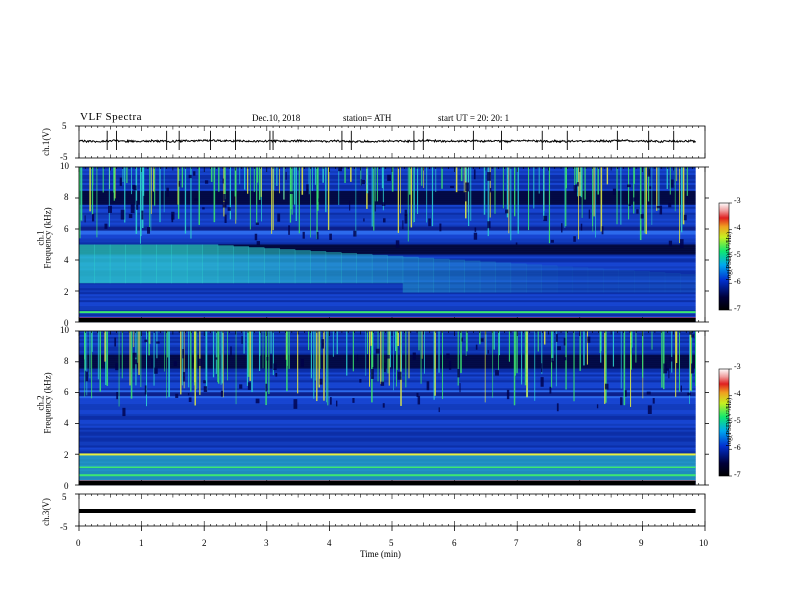  What do you see at coordinates (387, 483) in the screenshot?
I see `ch2-bottom-strip` at bounding box center [387, 483].